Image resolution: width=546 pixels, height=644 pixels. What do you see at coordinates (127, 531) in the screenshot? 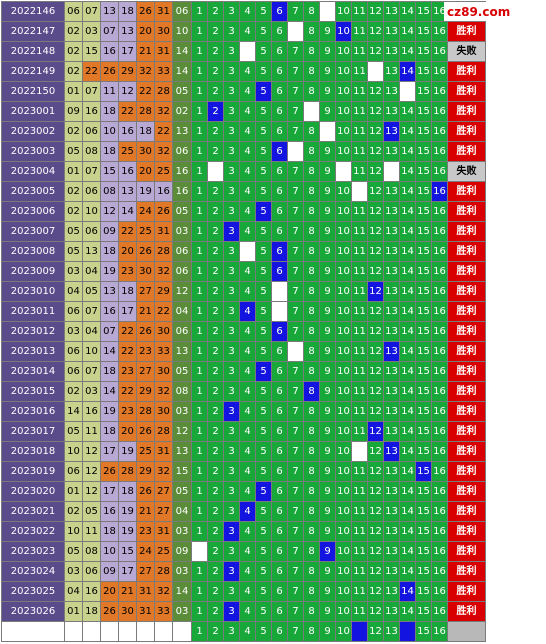
I see `red-ball-4: 19` at bounding box center [127, 531].